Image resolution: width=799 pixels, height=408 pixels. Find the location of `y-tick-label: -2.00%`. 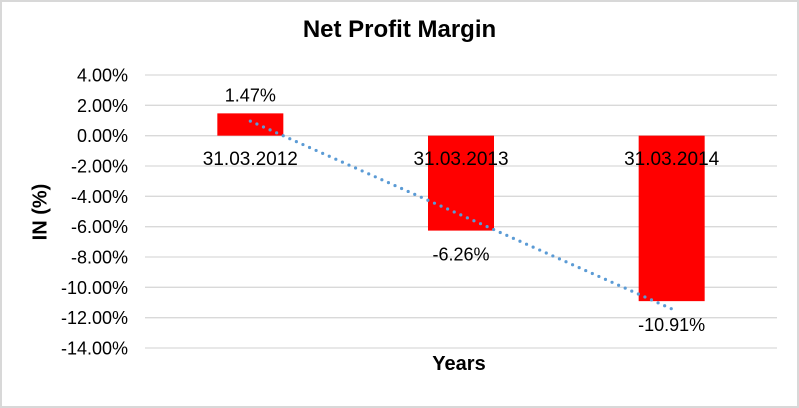

y-tick-label: -2.00% is located at coordinates (99, 167).